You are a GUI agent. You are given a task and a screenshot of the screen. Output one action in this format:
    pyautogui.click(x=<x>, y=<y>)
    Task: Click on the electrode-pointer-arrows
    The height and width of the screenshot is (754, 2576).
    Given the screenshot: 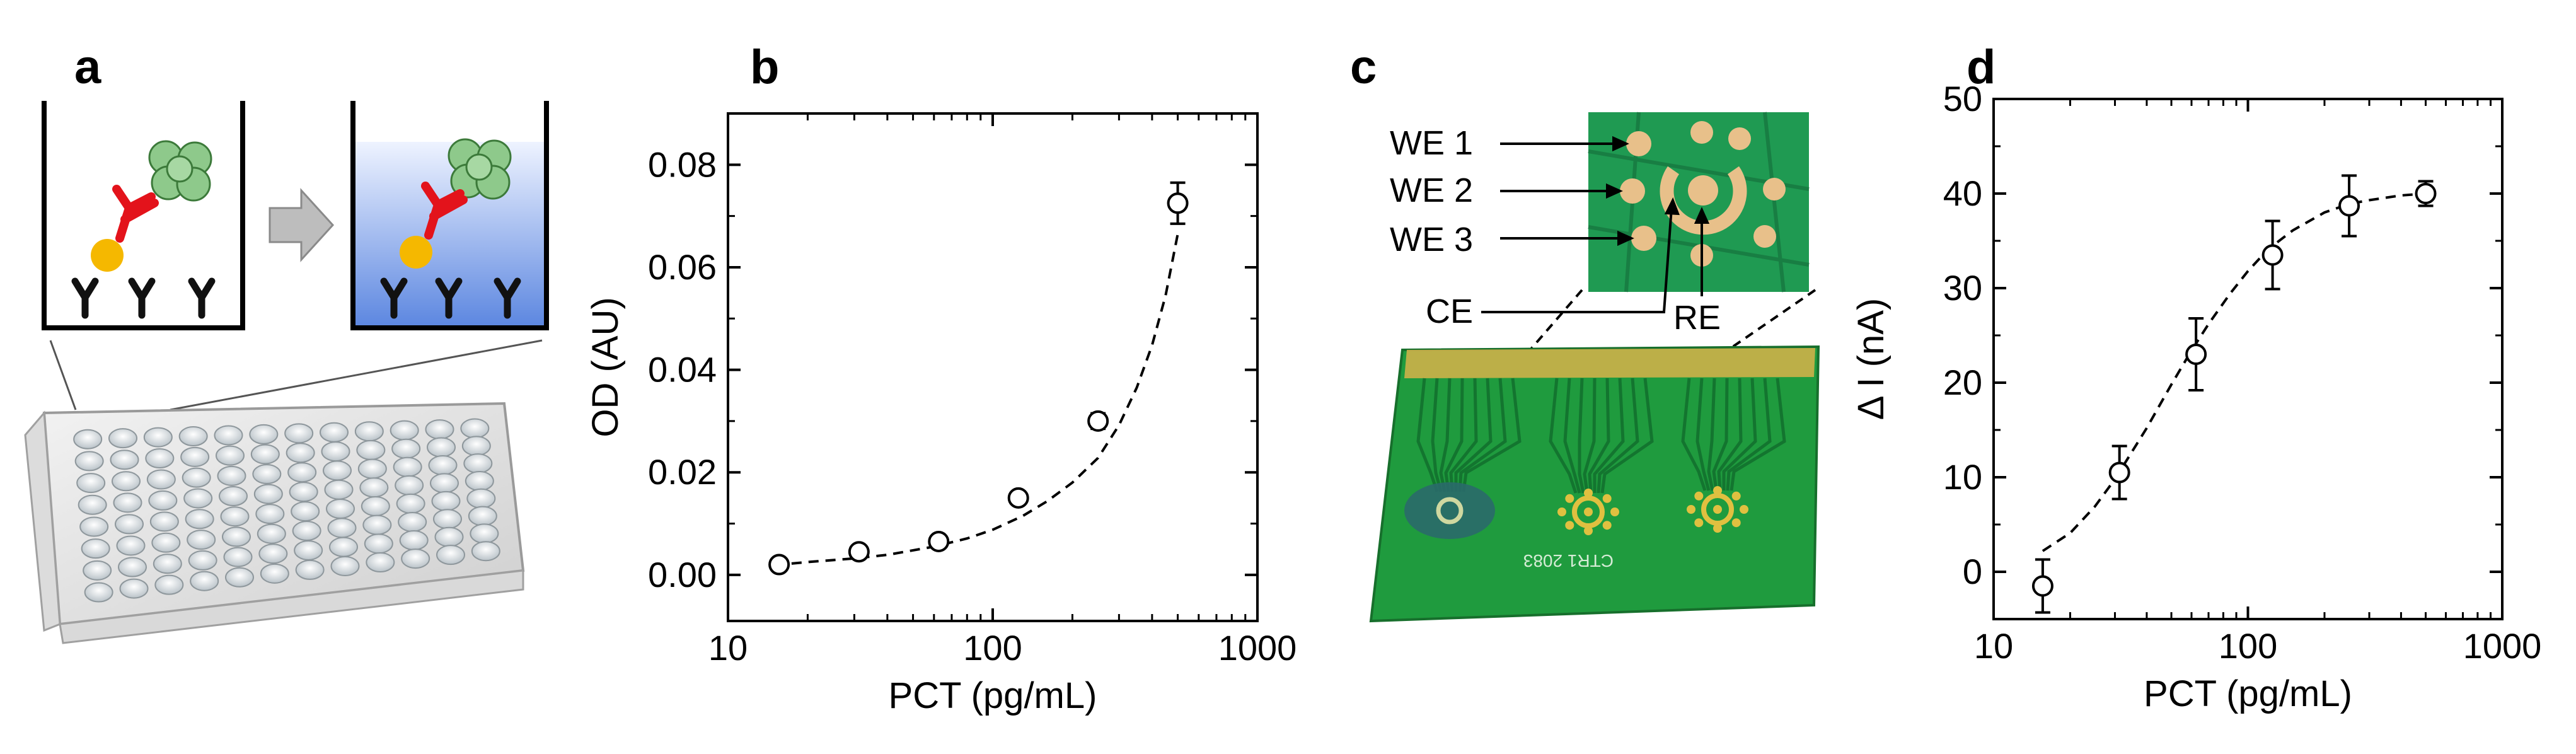 What is the action you would take?
    pyautogui.click(x=1596, y=225)
    